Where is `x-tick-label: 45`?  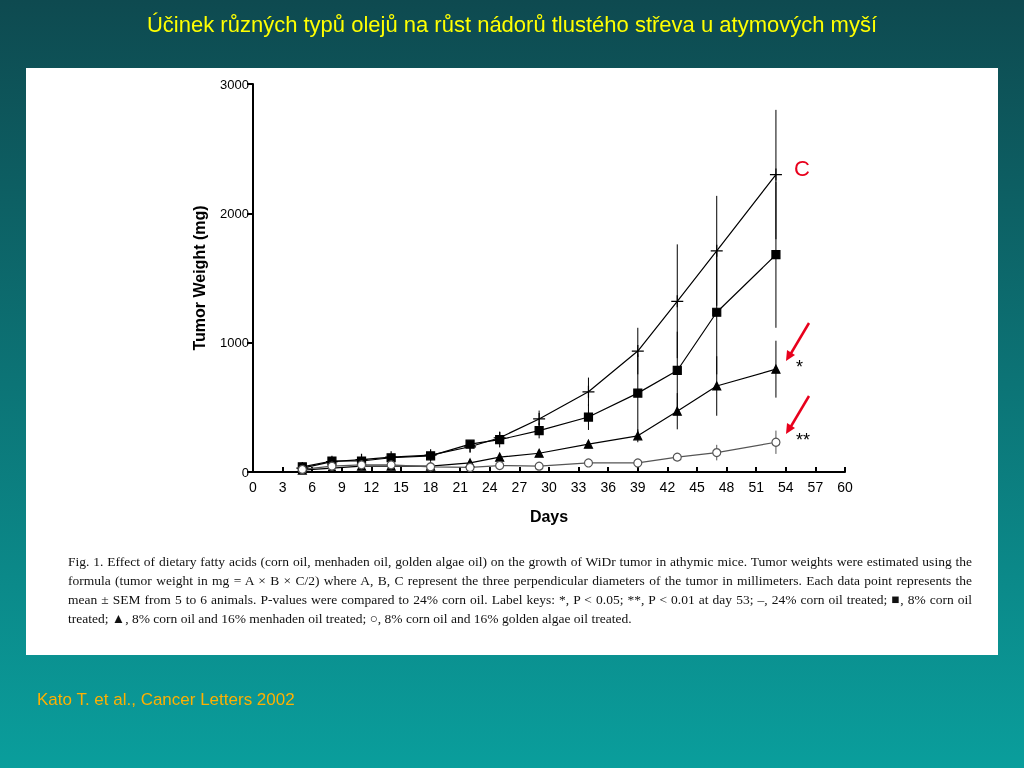 x-tick-label: 45 is located at coordinates (697, 487).